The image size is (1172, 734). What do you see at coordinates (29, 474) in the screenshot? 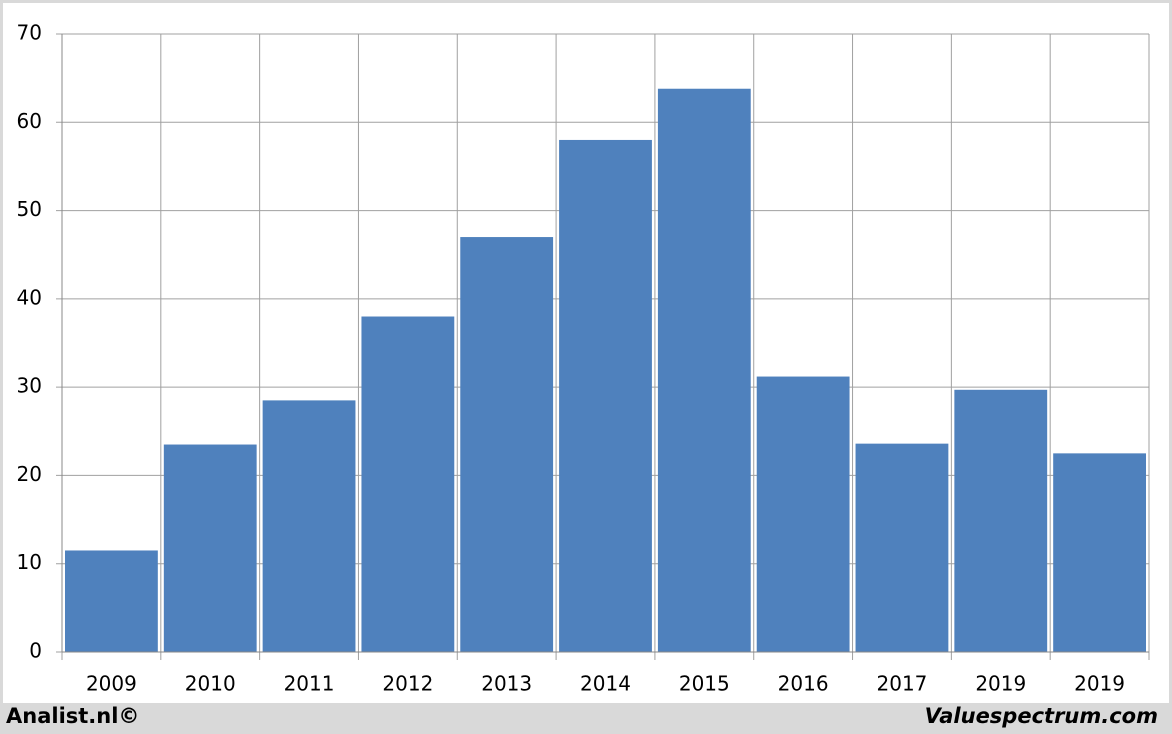
I see `y-tick-label: 20` at bounding box center [29, 474].